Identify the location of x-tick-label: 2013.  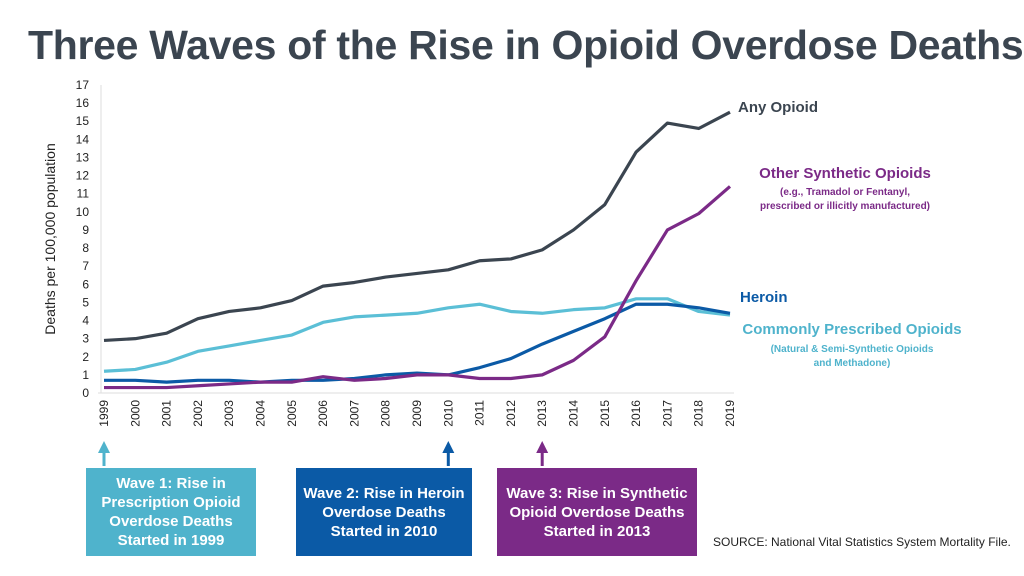
(542, 413).